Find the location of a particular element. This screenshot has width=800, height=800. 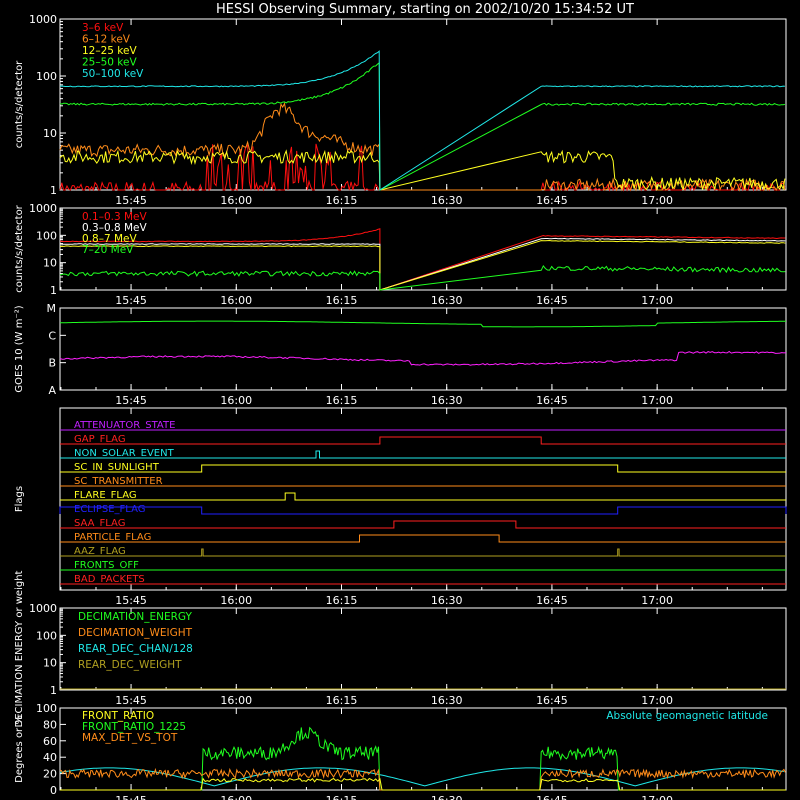

y-axis-label: Degrees or % is located at coordinates (19, 749).